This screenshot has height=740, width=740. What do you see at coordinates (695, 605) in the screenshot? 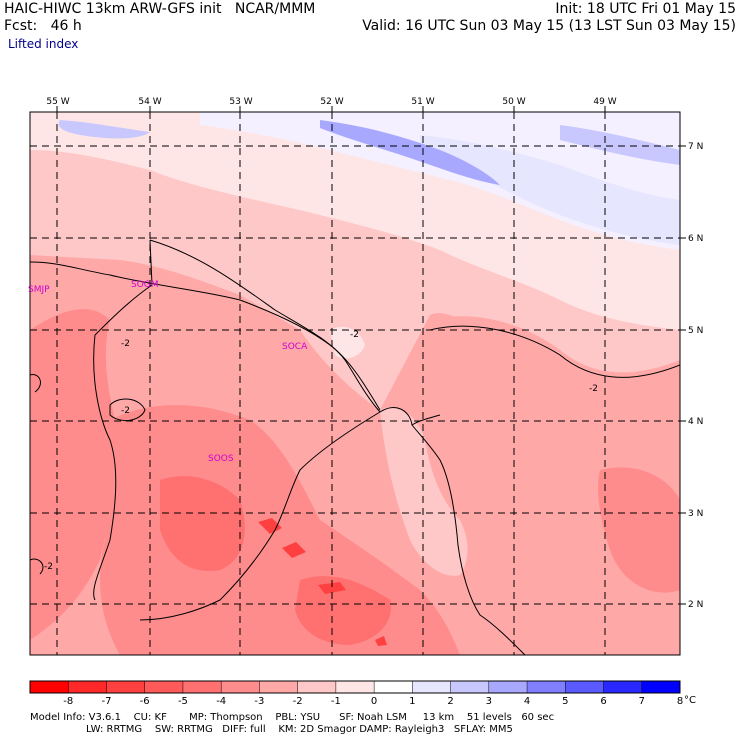
I see `lat-label-2n: 2 N` at bounding box center [695, 605].